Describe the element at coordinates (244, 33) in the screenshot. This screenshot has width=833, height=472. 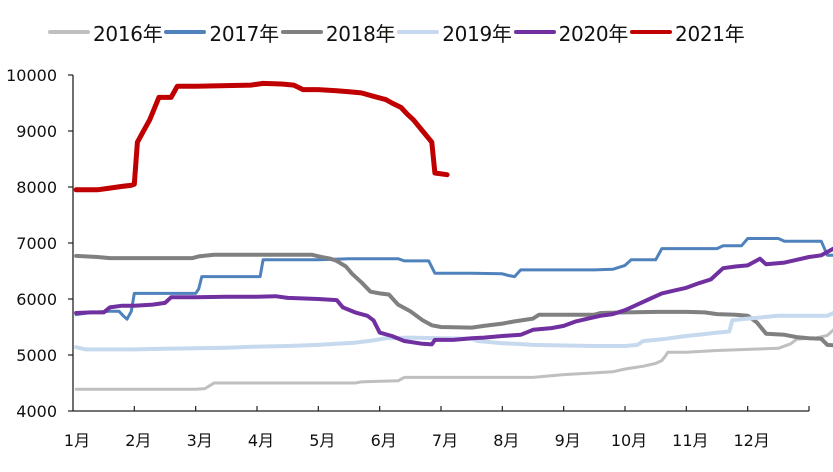
I see `legend-label: 2017年` at that location.